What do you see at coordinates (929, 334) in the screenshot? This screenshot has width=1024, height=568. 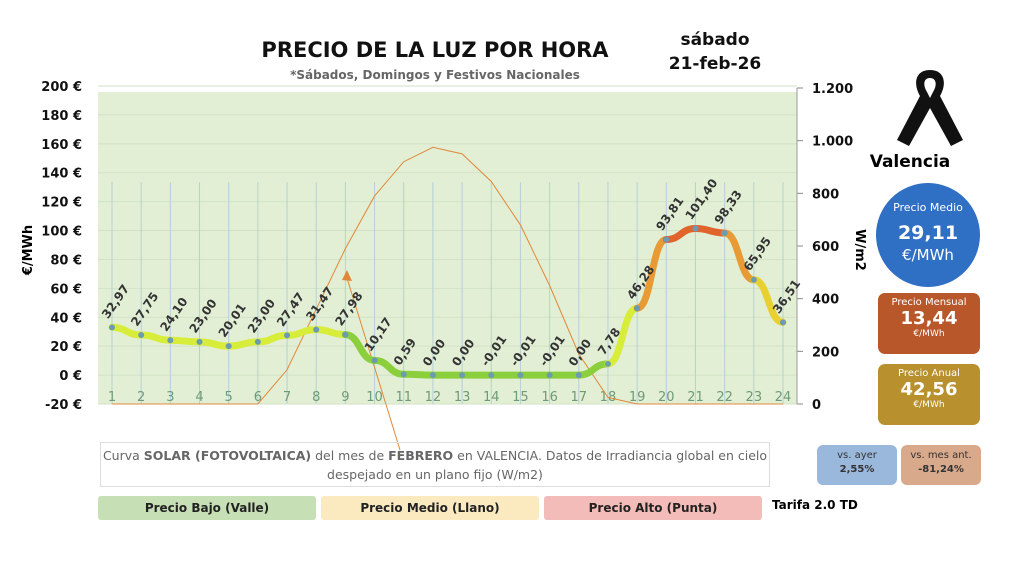 I see `precio-mensual-unit: €/MWh` at bounding box center [929, 334].